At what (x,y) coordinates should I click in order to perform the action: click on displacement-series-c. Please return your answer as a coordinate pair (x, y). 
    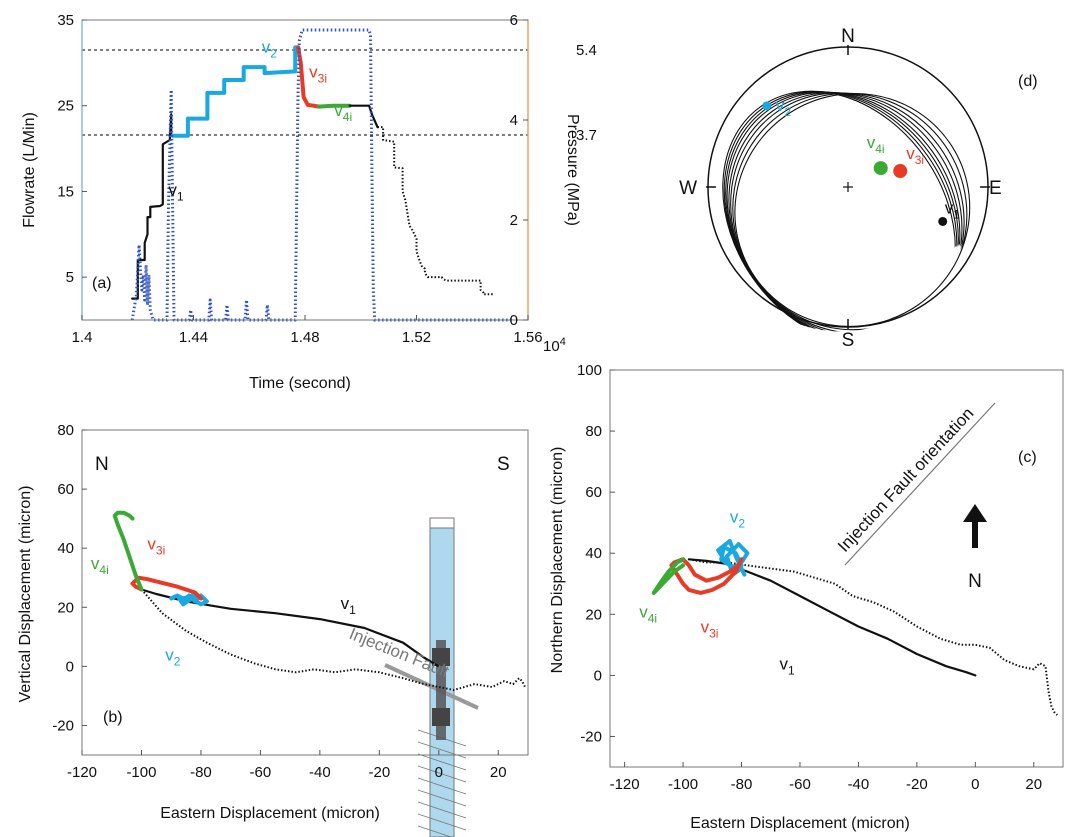
    Looking at the image, I should click on (854, 627).